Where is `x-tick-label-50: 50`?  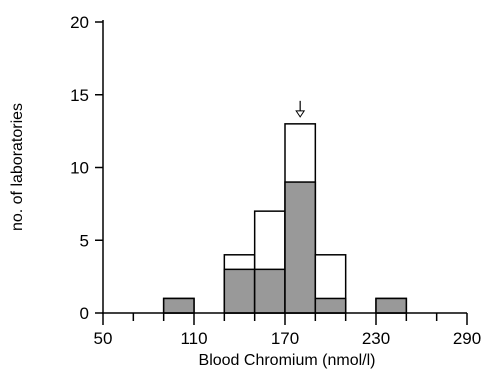
x-tick-label-50: 50 is located at coordinates (103, 338).